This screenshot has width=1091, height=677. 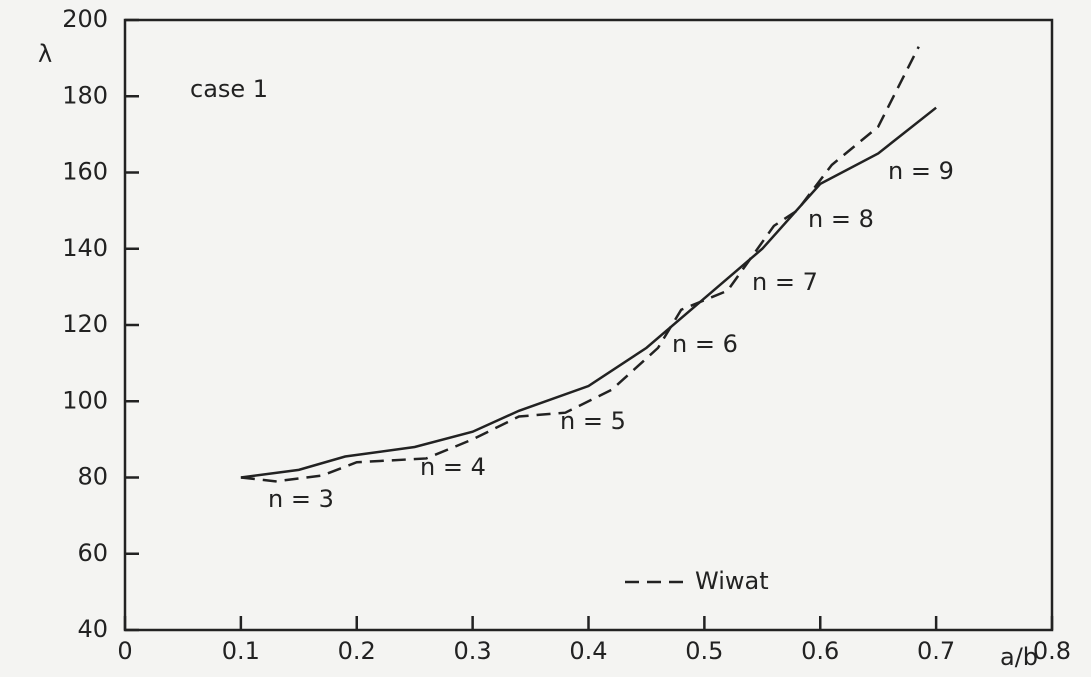 What do you see at coordinates (1052, 651) in the screenshot?
I see `x-tick-label: 0.8` at bounding box center [1052, 651].